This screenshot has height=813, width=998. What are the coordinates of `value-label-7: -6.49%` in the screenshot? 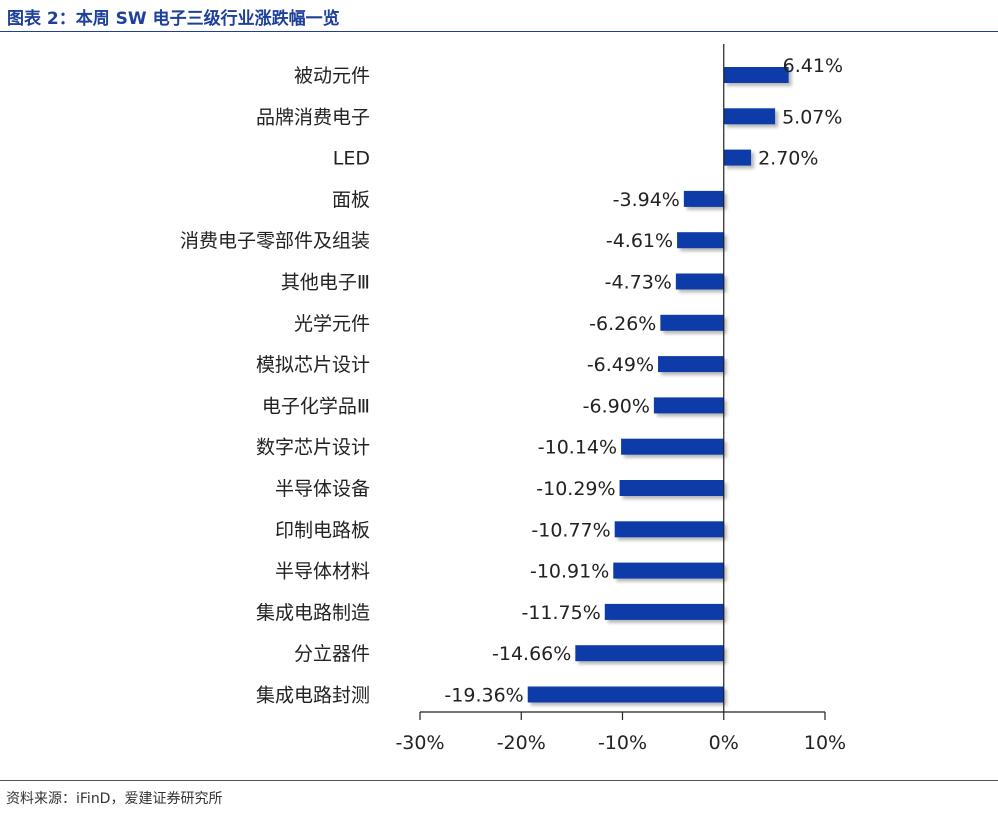 It's located at (620, 365).